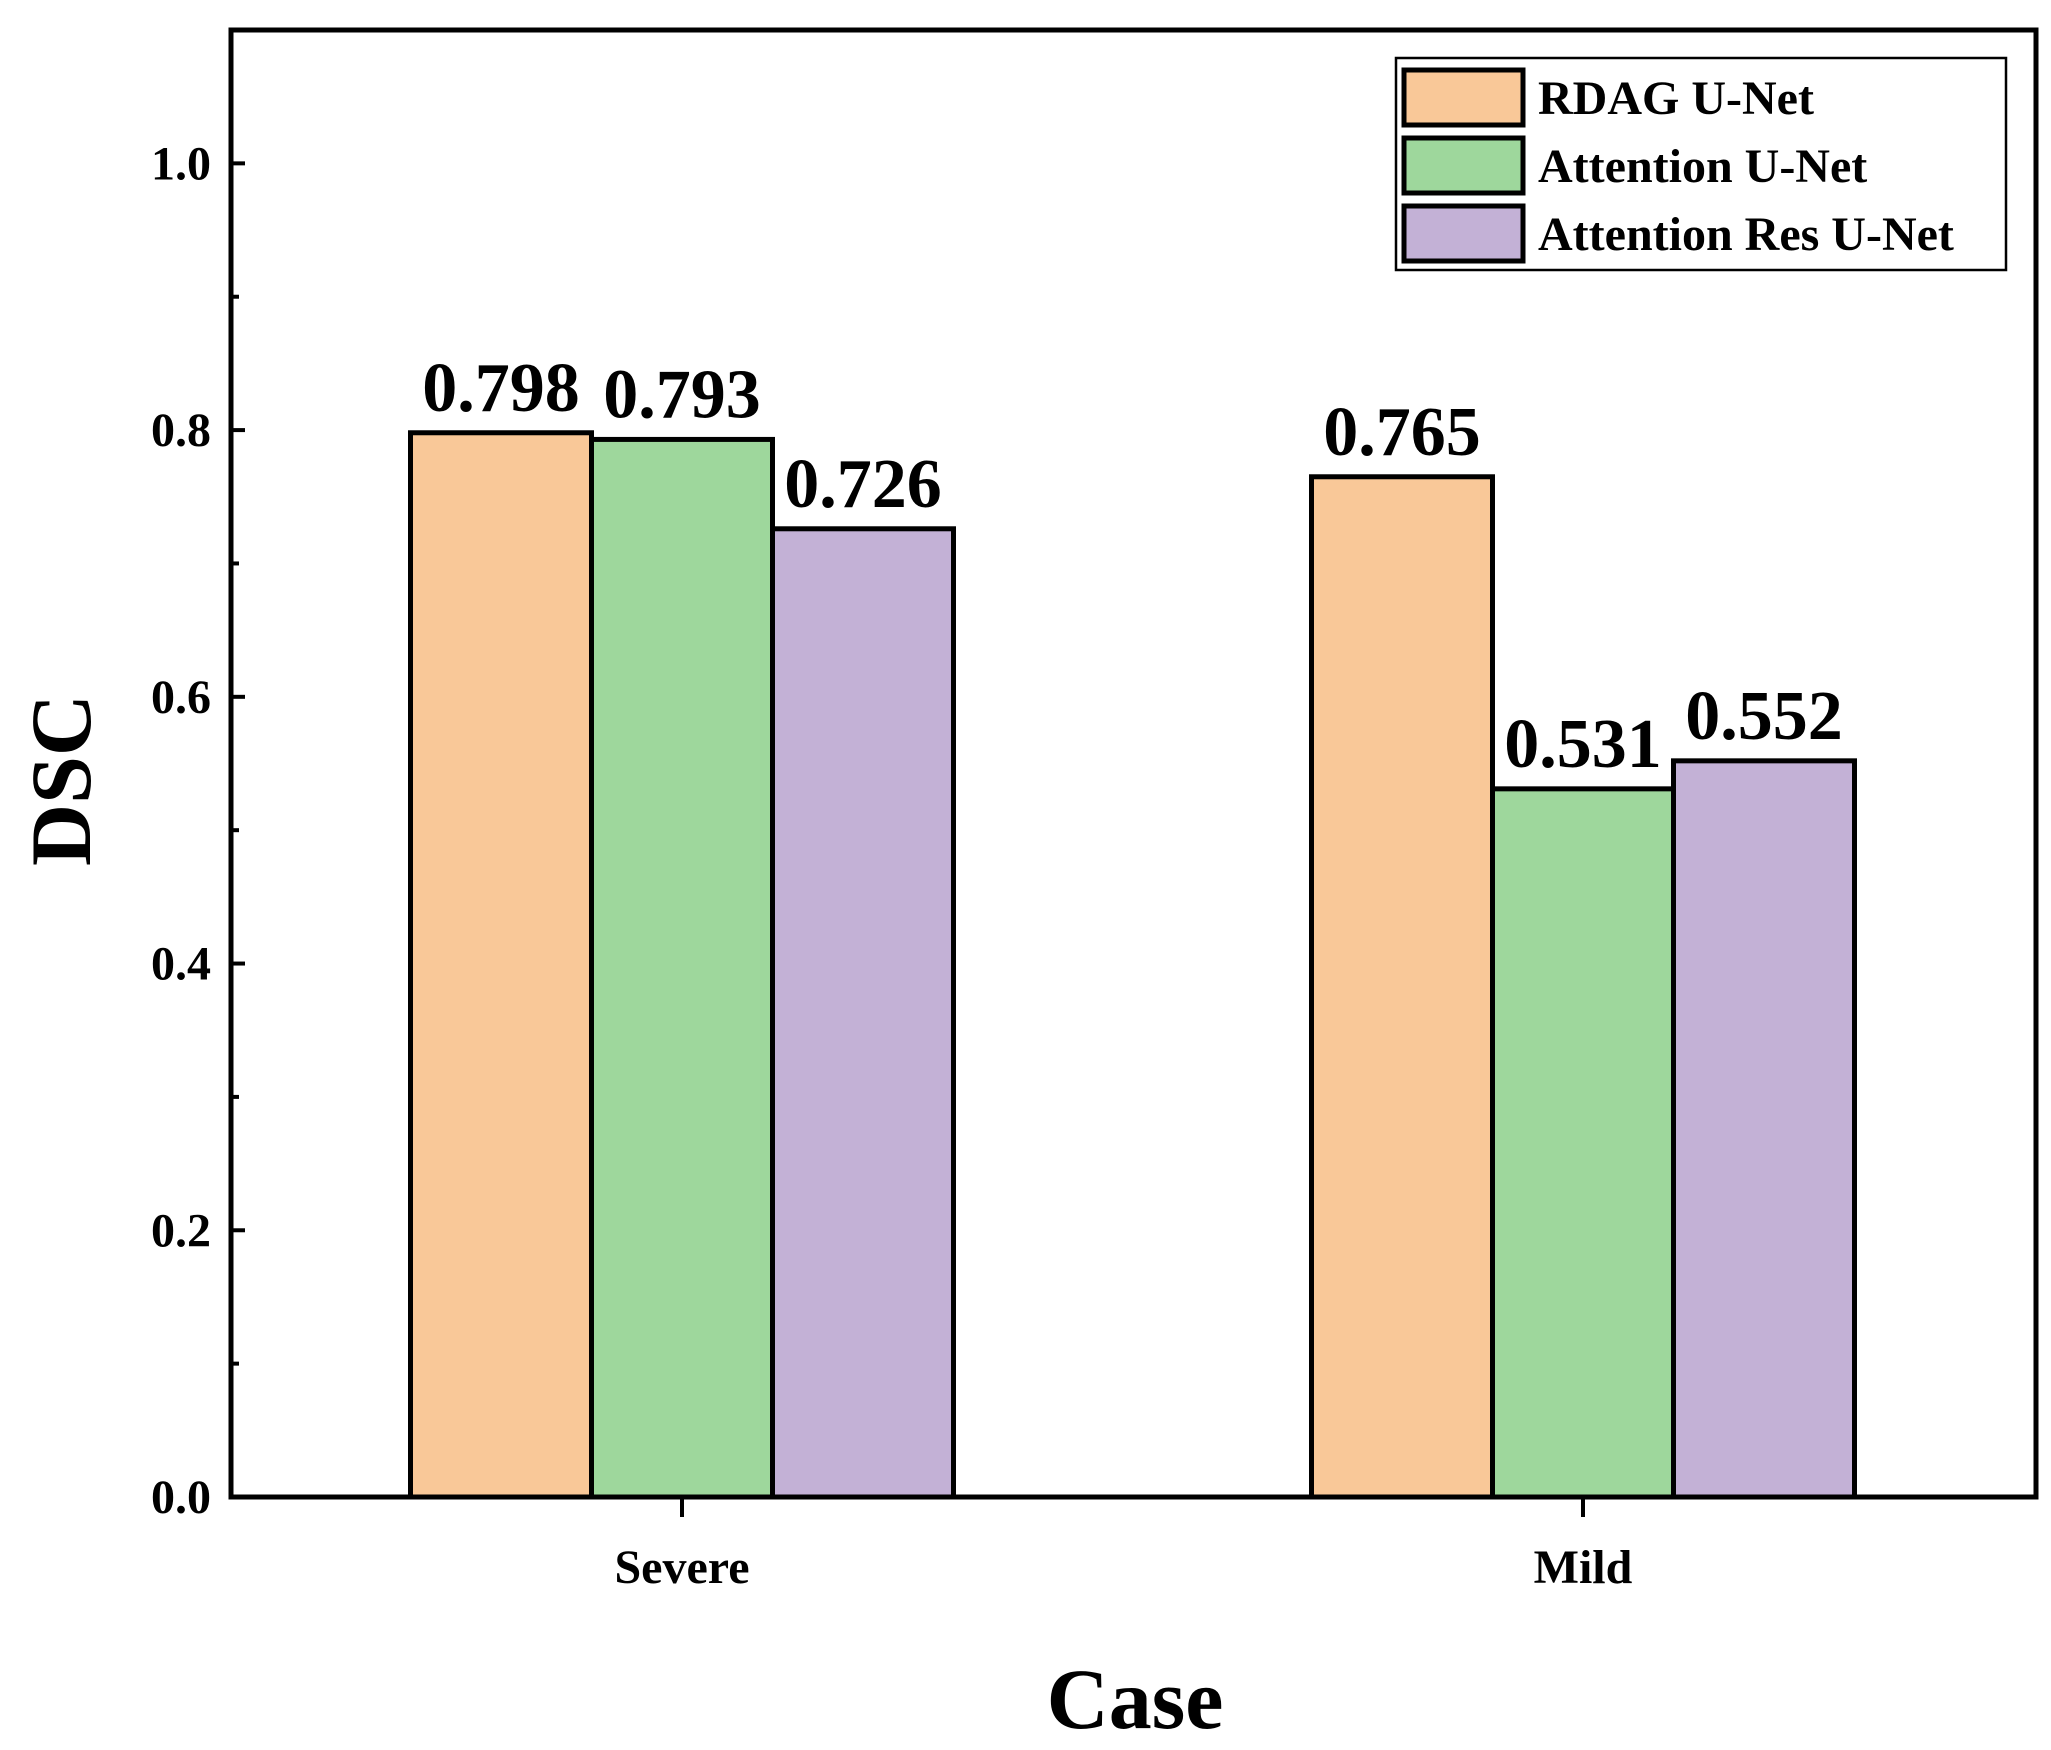 This screenshot has width=2051, height=1750. I want to click on y-tick-label: 0.8, so click(181, 430).